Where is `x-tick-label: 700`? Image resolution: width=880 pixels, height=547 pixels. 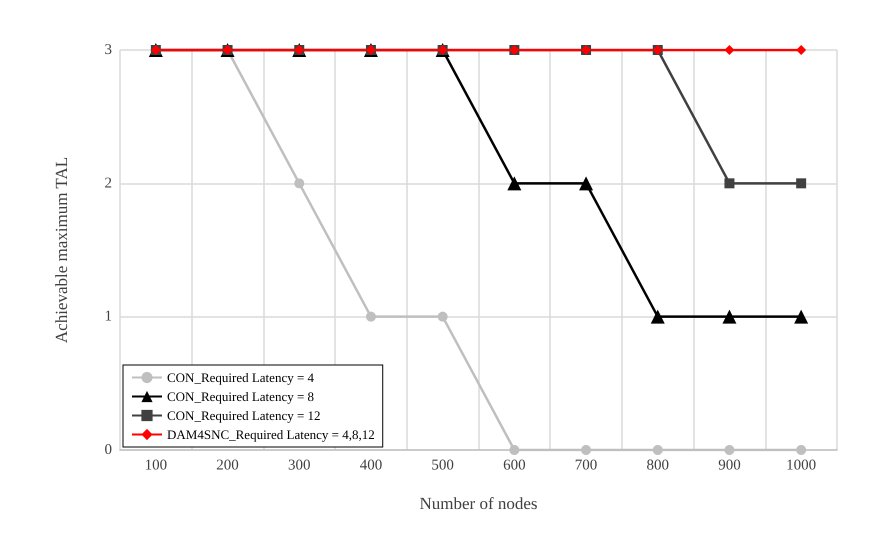 x-tick-label: 700 is located at coordinates (586, 466).